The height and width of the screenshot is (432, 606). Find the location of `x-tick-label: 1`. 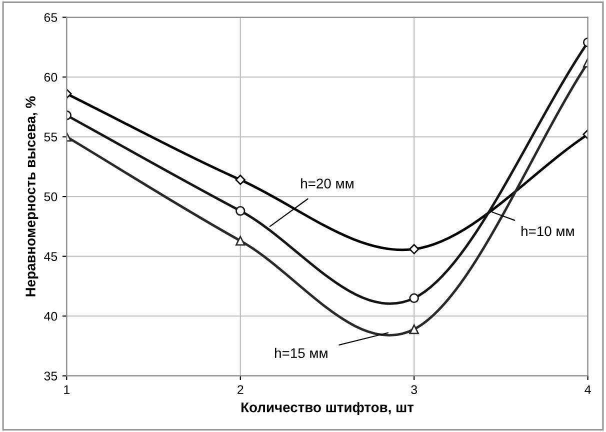

x-tick-label: 1 is located at coordinates (67, 389).